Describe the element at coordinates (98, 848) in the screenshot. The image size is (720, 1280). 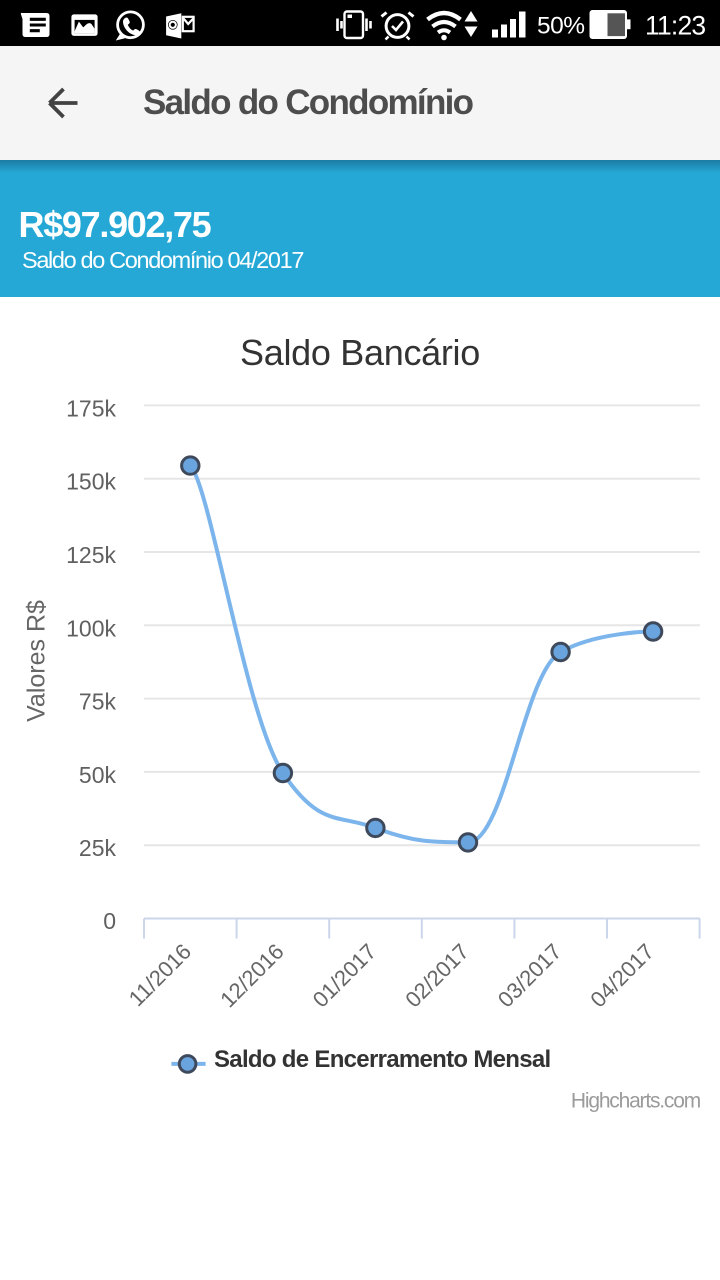
I see `svg-text: 25k` at that location.